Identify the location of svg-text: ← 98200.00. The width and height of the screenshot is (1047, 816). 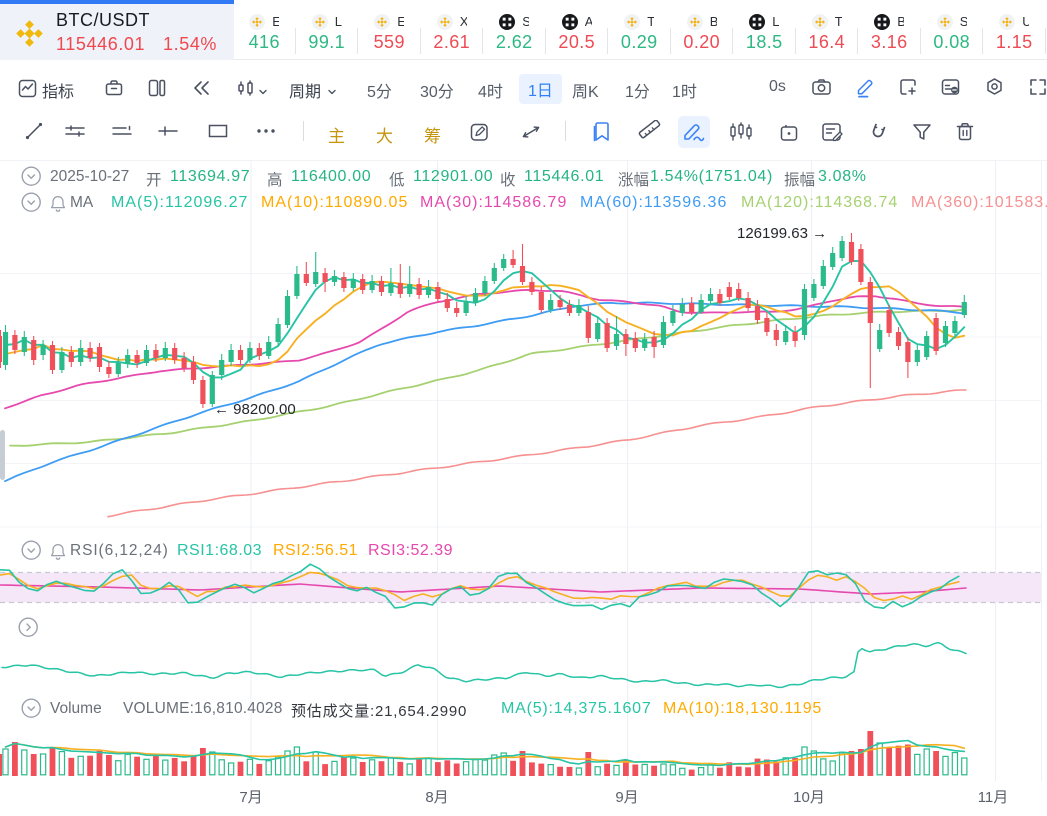
(255, 409).